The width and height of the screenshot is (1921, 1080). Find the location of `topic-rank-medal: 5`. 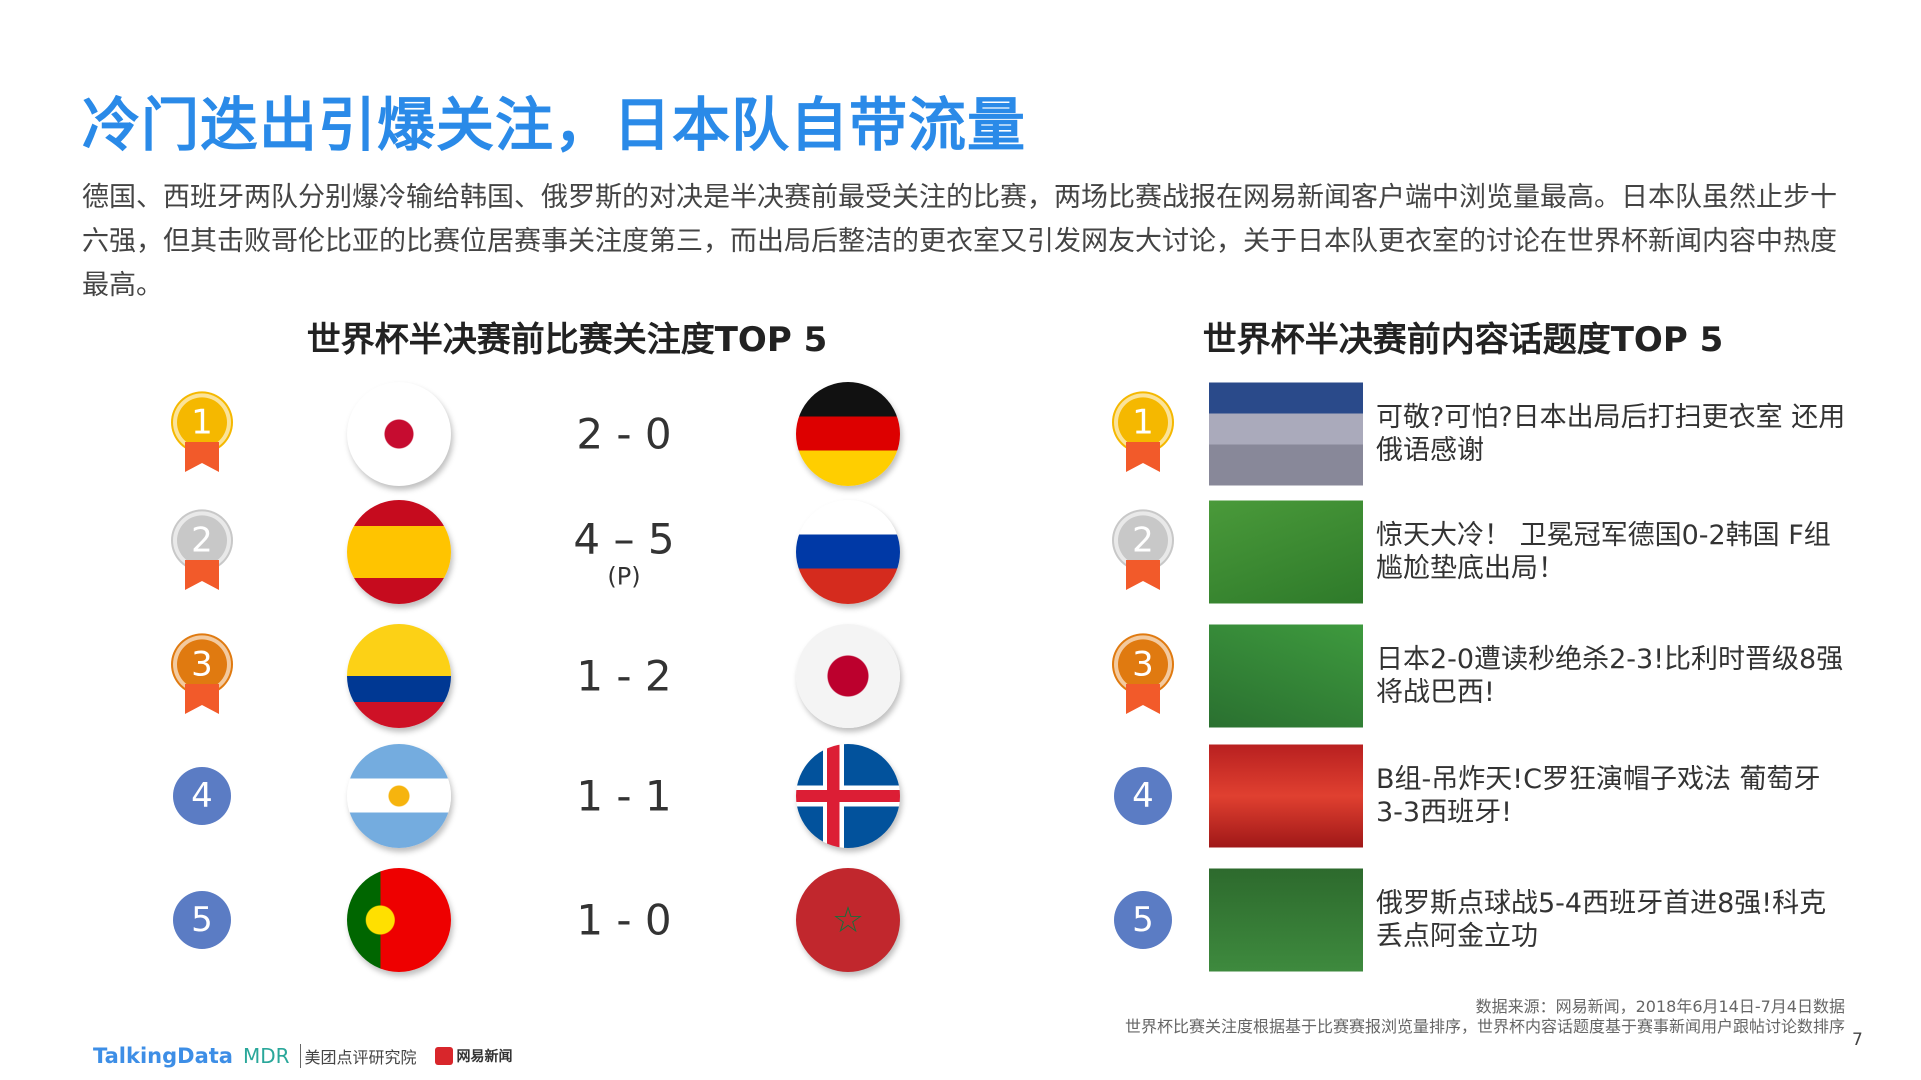

topic-rank-medal: 5 is located at coordinates (1143, 920).